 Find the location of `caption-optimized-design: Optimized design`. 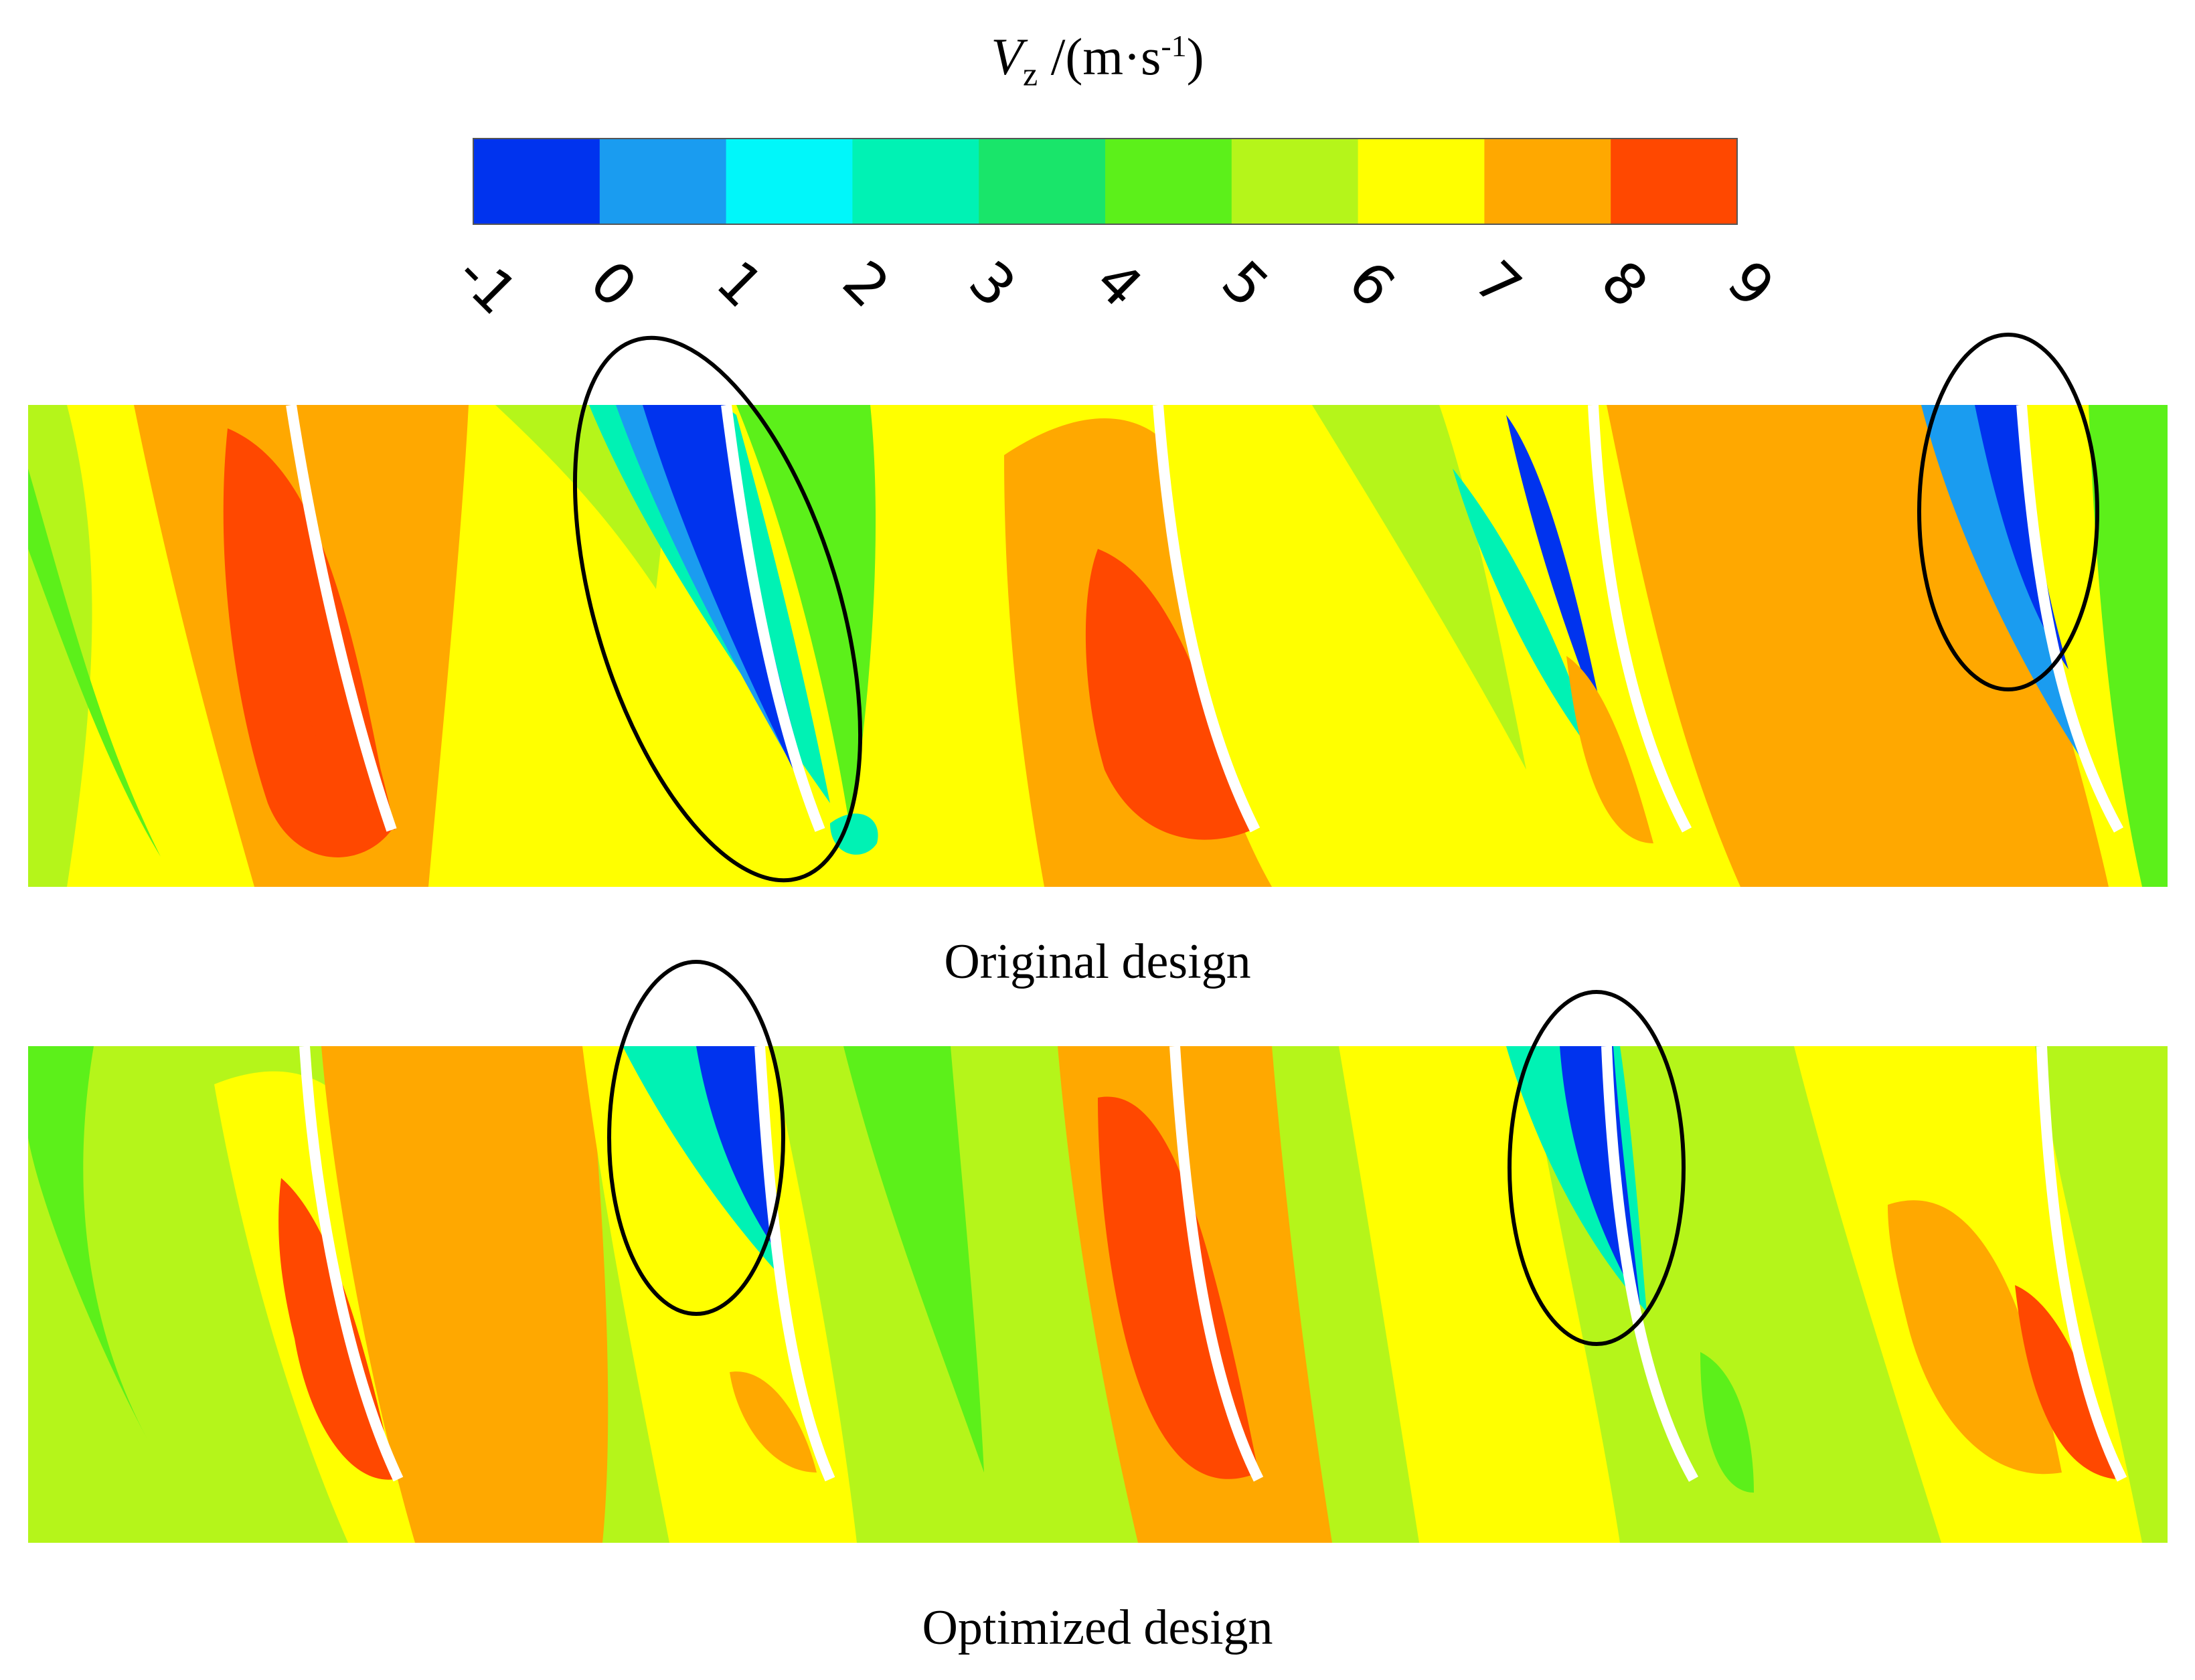

caption-optimized-design: Optimized design is located at coordinates (1097, 1627).